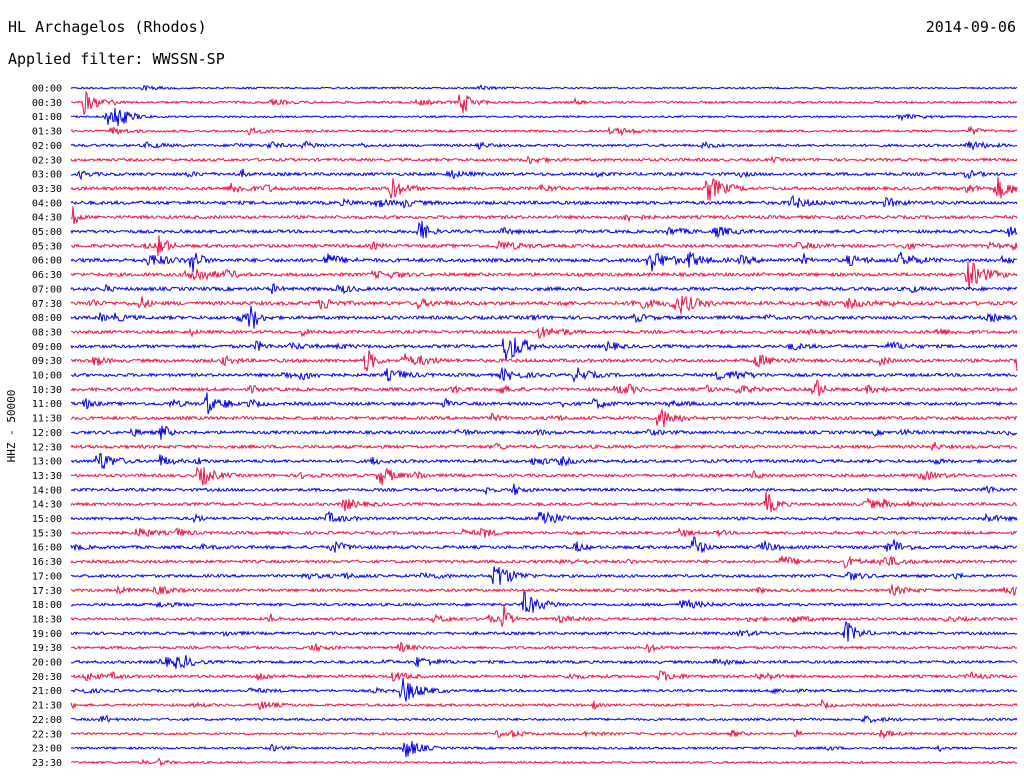 The height and width of the screenshot is (780, 1024). What do you see at coordinates (47, 304) in the screenshot?
I see `row-time-label: 07:30` at bounding box center [47, 304].